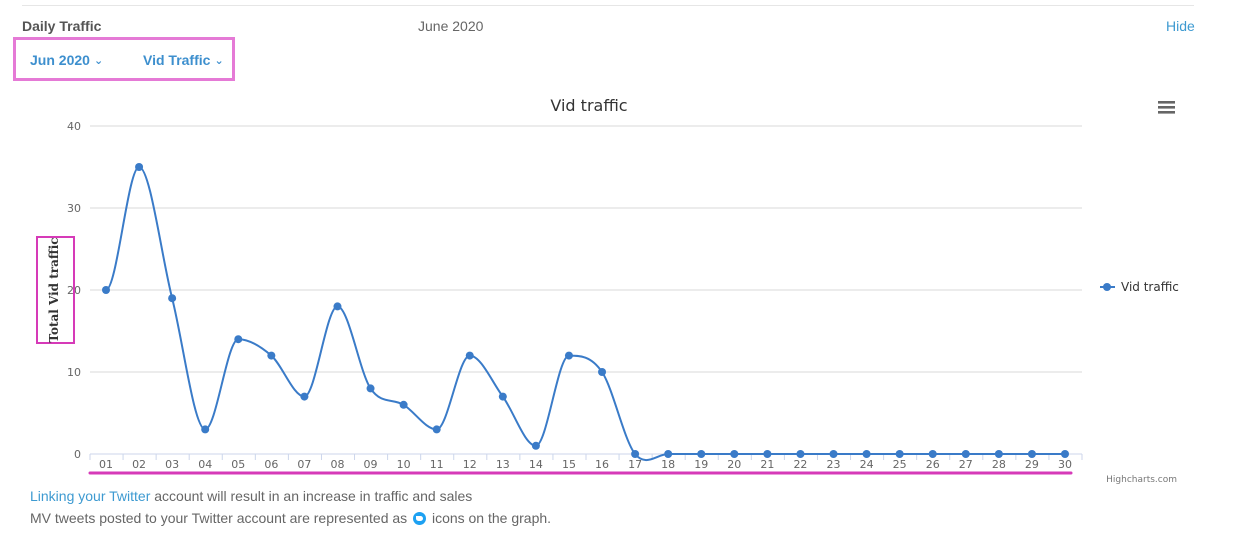  What do you see at coordinates (124, 59) in the screenshot?
I see `filter-selector-group: Jun 2020 ⌄ Vid Traffic ⌄` at bounding box center [124, 59].